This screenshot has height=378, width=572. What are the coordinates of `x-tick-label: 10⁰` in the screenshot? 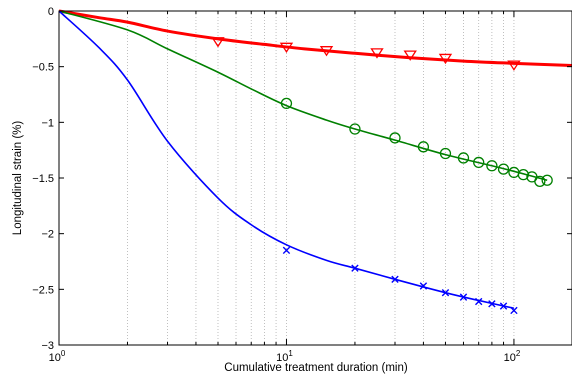 It's located at (57, 356).